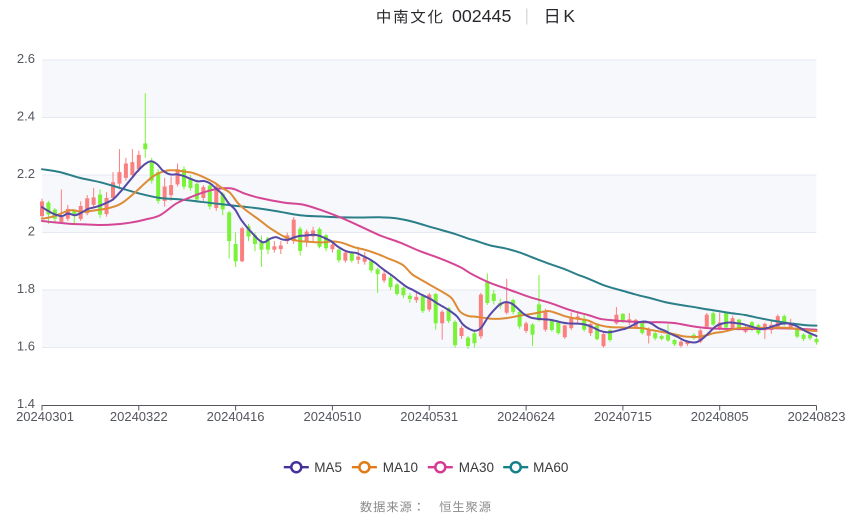 The image size is (850, 522). What do you see at coordinates (26, 346) in the screenshot?
I see `svg-text: 1.6` at bounding box center [26, 346].